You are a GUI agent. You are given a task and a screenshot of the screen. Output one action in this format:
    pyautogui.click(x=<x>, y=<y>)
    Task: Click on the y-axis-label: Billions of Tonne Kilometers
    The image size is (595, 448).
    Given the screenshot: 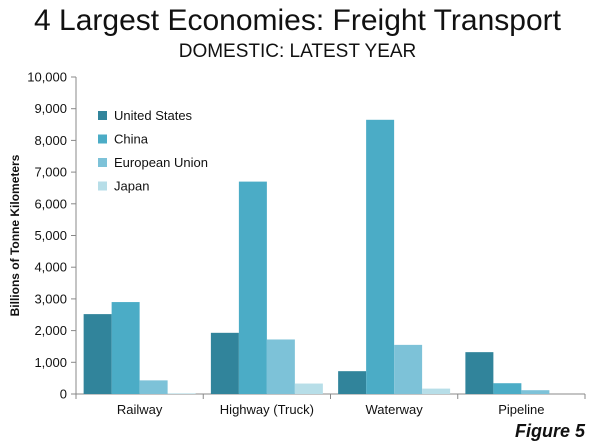 What is the action you would take?
    pyautogui.click(x=15, y=235)
    